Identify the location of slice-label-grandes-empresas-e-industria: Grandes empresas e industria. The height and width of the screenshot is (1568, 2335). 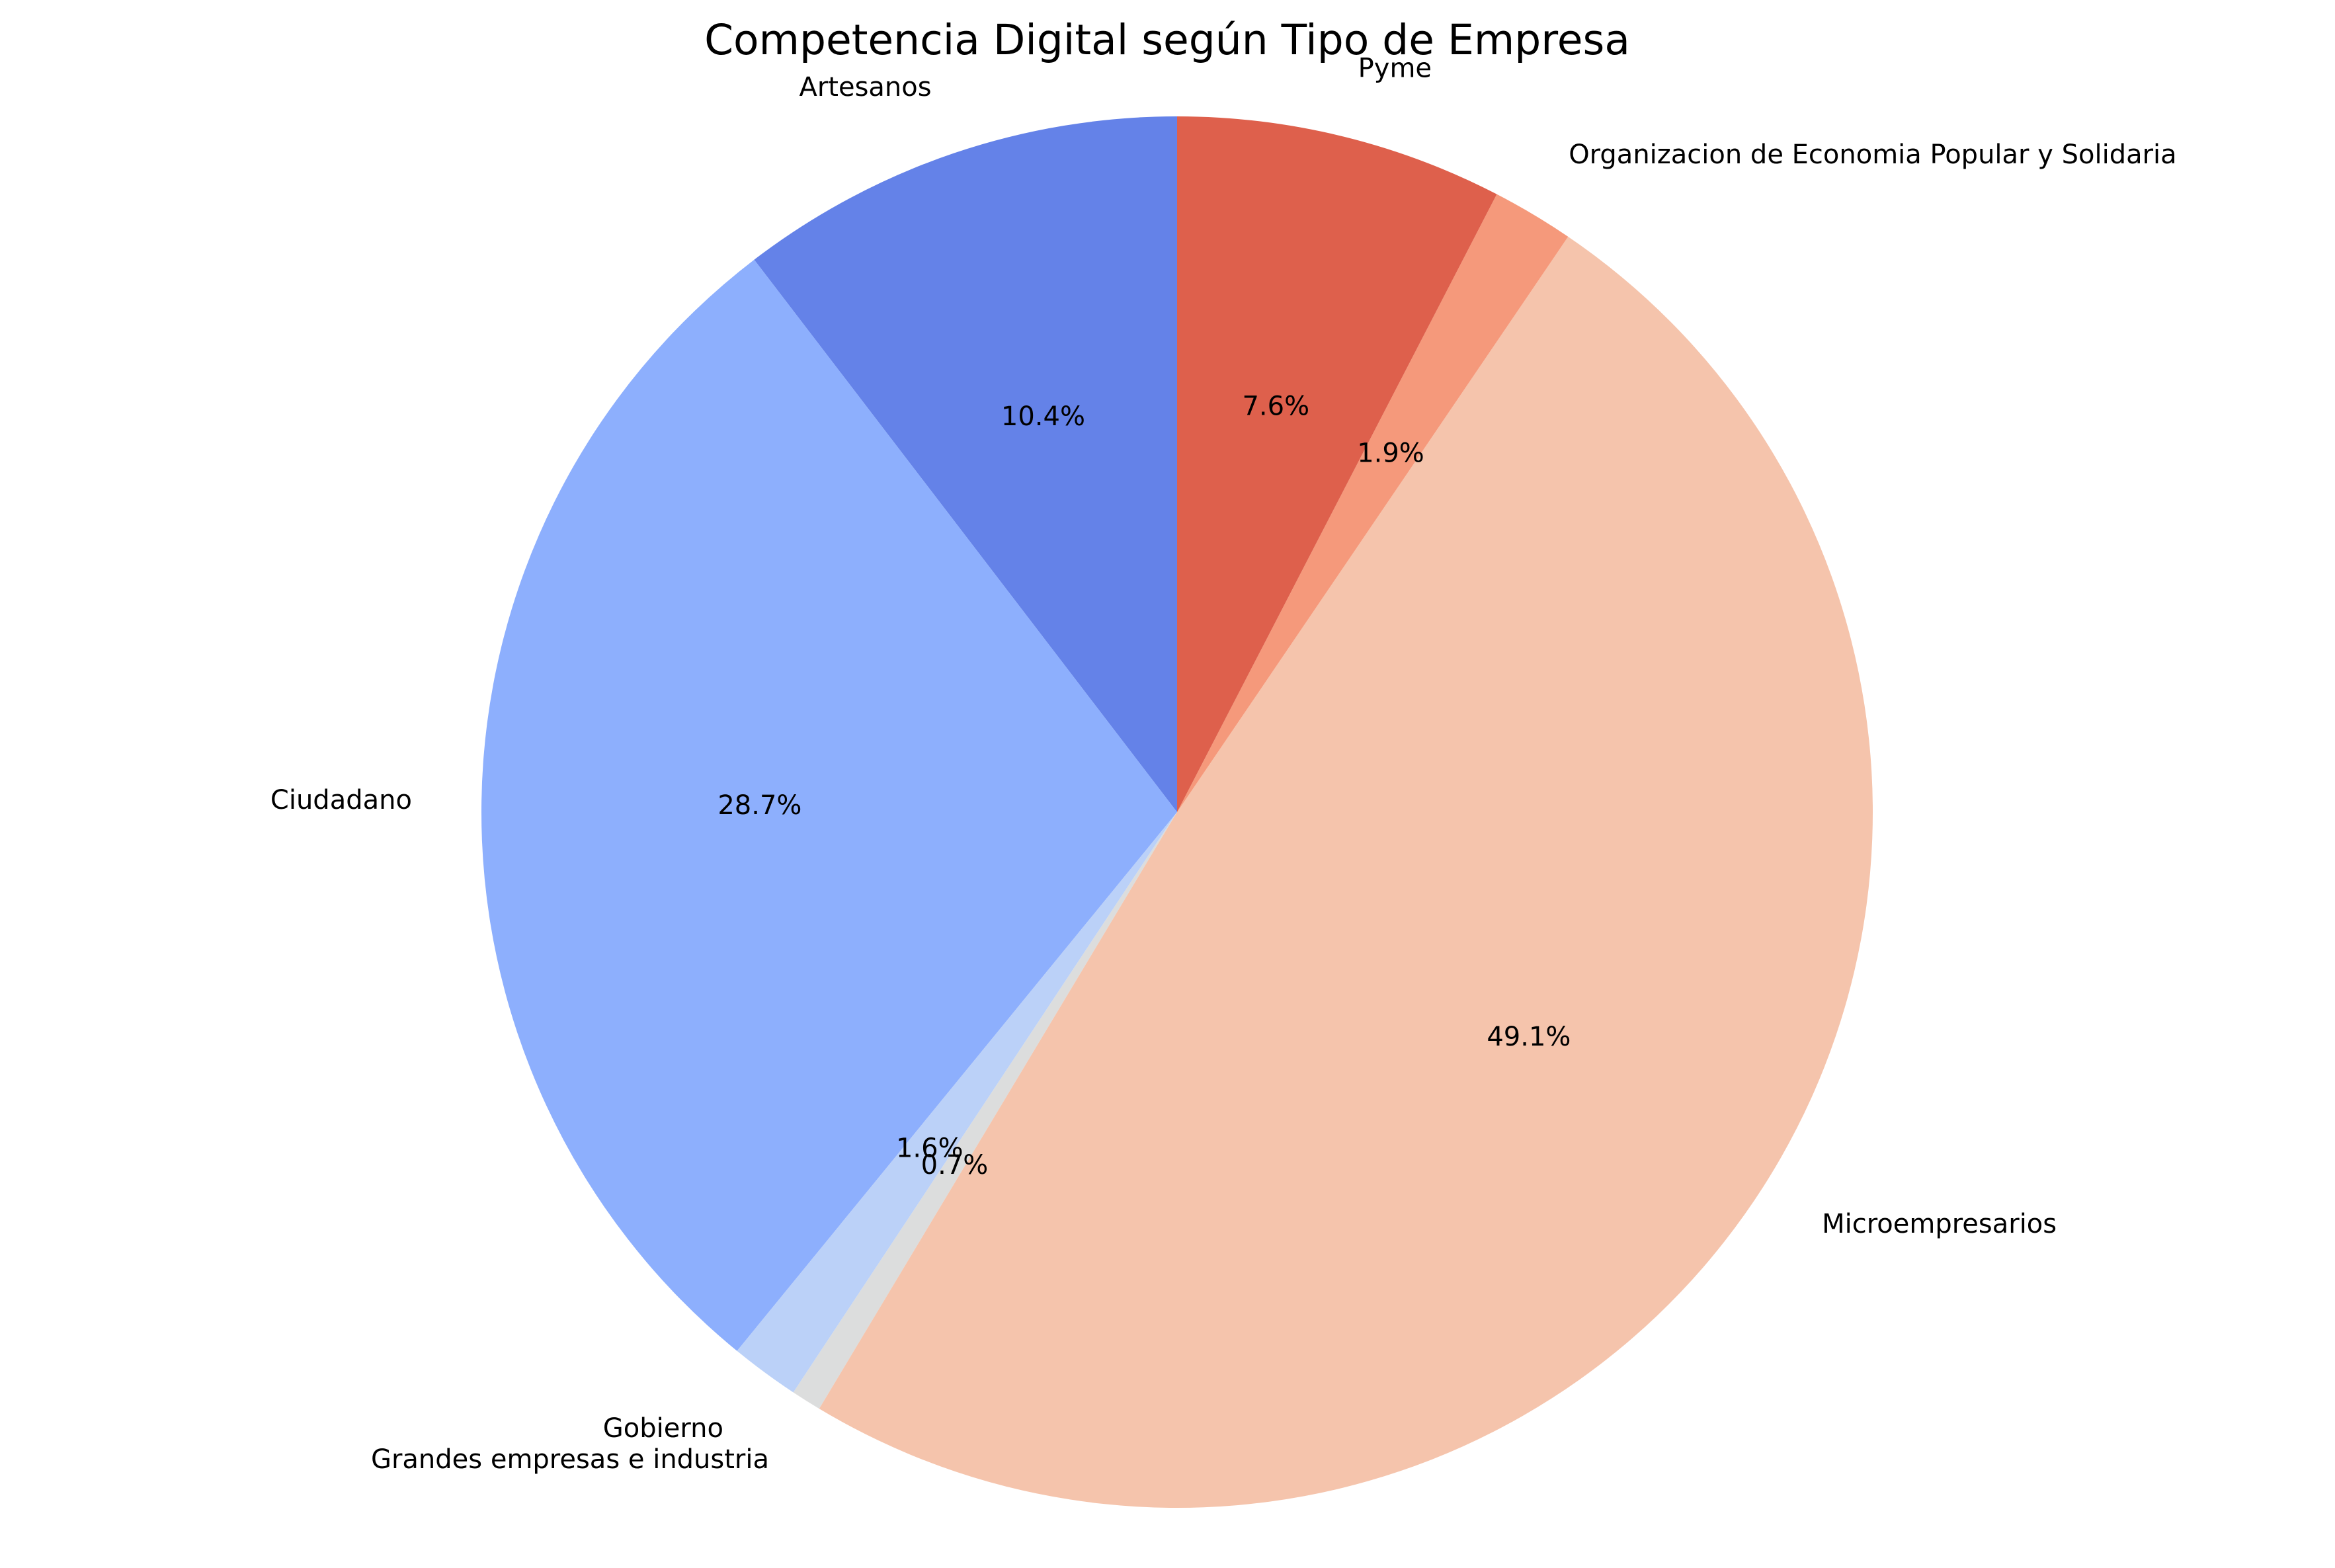
(570, 1459).